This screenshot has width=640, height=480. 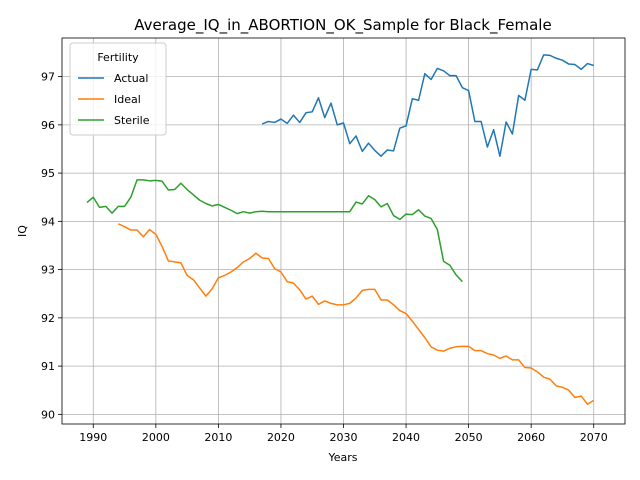 What do you see at coordinates (127, 99) in the screenshot?
I see `legend-entry-ideal: Ideal` at bounding box center [127, 99].